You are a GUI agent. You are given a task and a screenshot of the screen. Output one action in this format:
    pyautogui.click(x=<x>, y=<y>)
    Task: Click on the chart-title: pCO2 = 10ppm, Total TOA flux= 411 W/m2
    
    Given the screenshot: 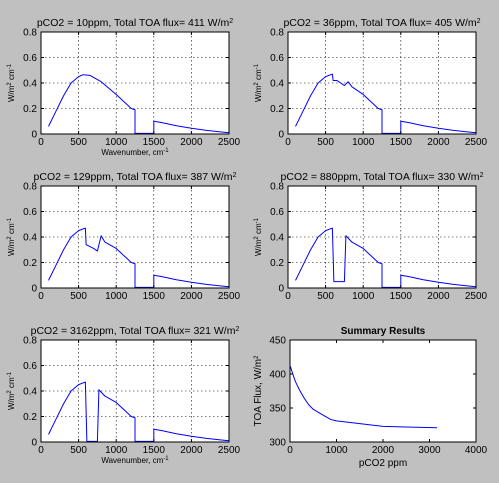 What is the action you would take?
    pyautogui.click(x=135, y=23)
    